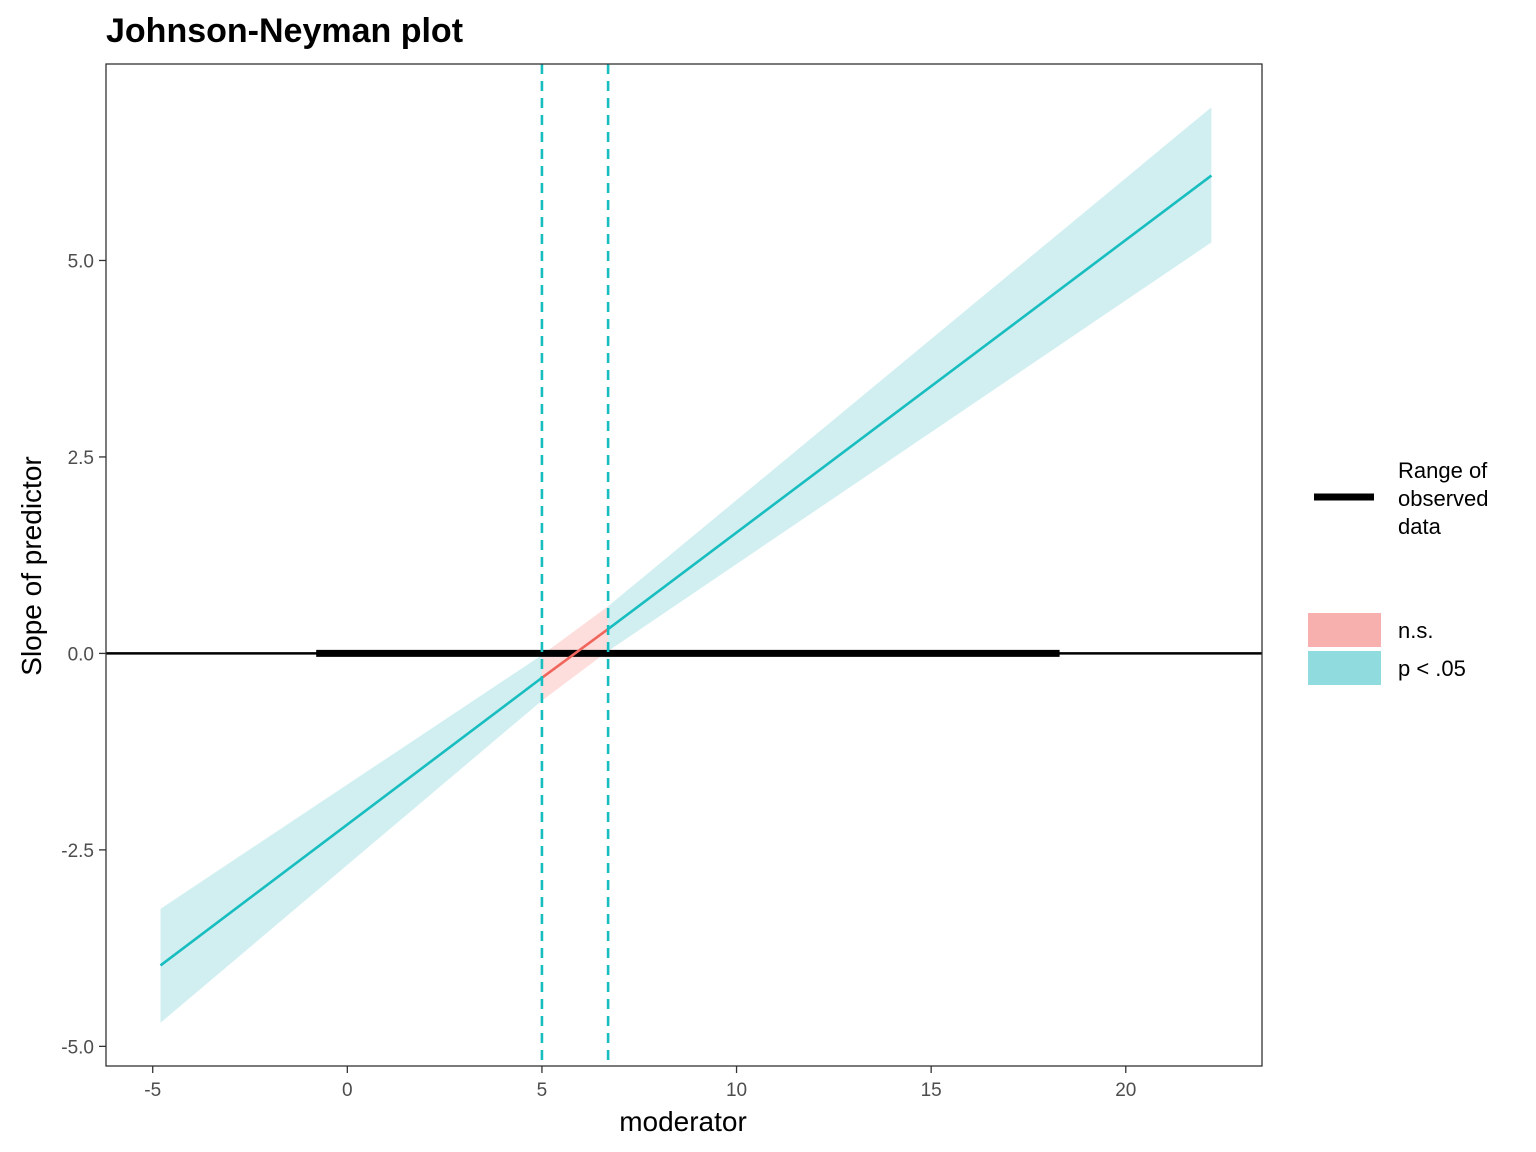 The height and width of the screenshot is (1152, 1536). What do you see at coordinates (1415, 630) in the screenshot?
I see `legend-item-label: n.s.` at bounding box center [1415, 630].